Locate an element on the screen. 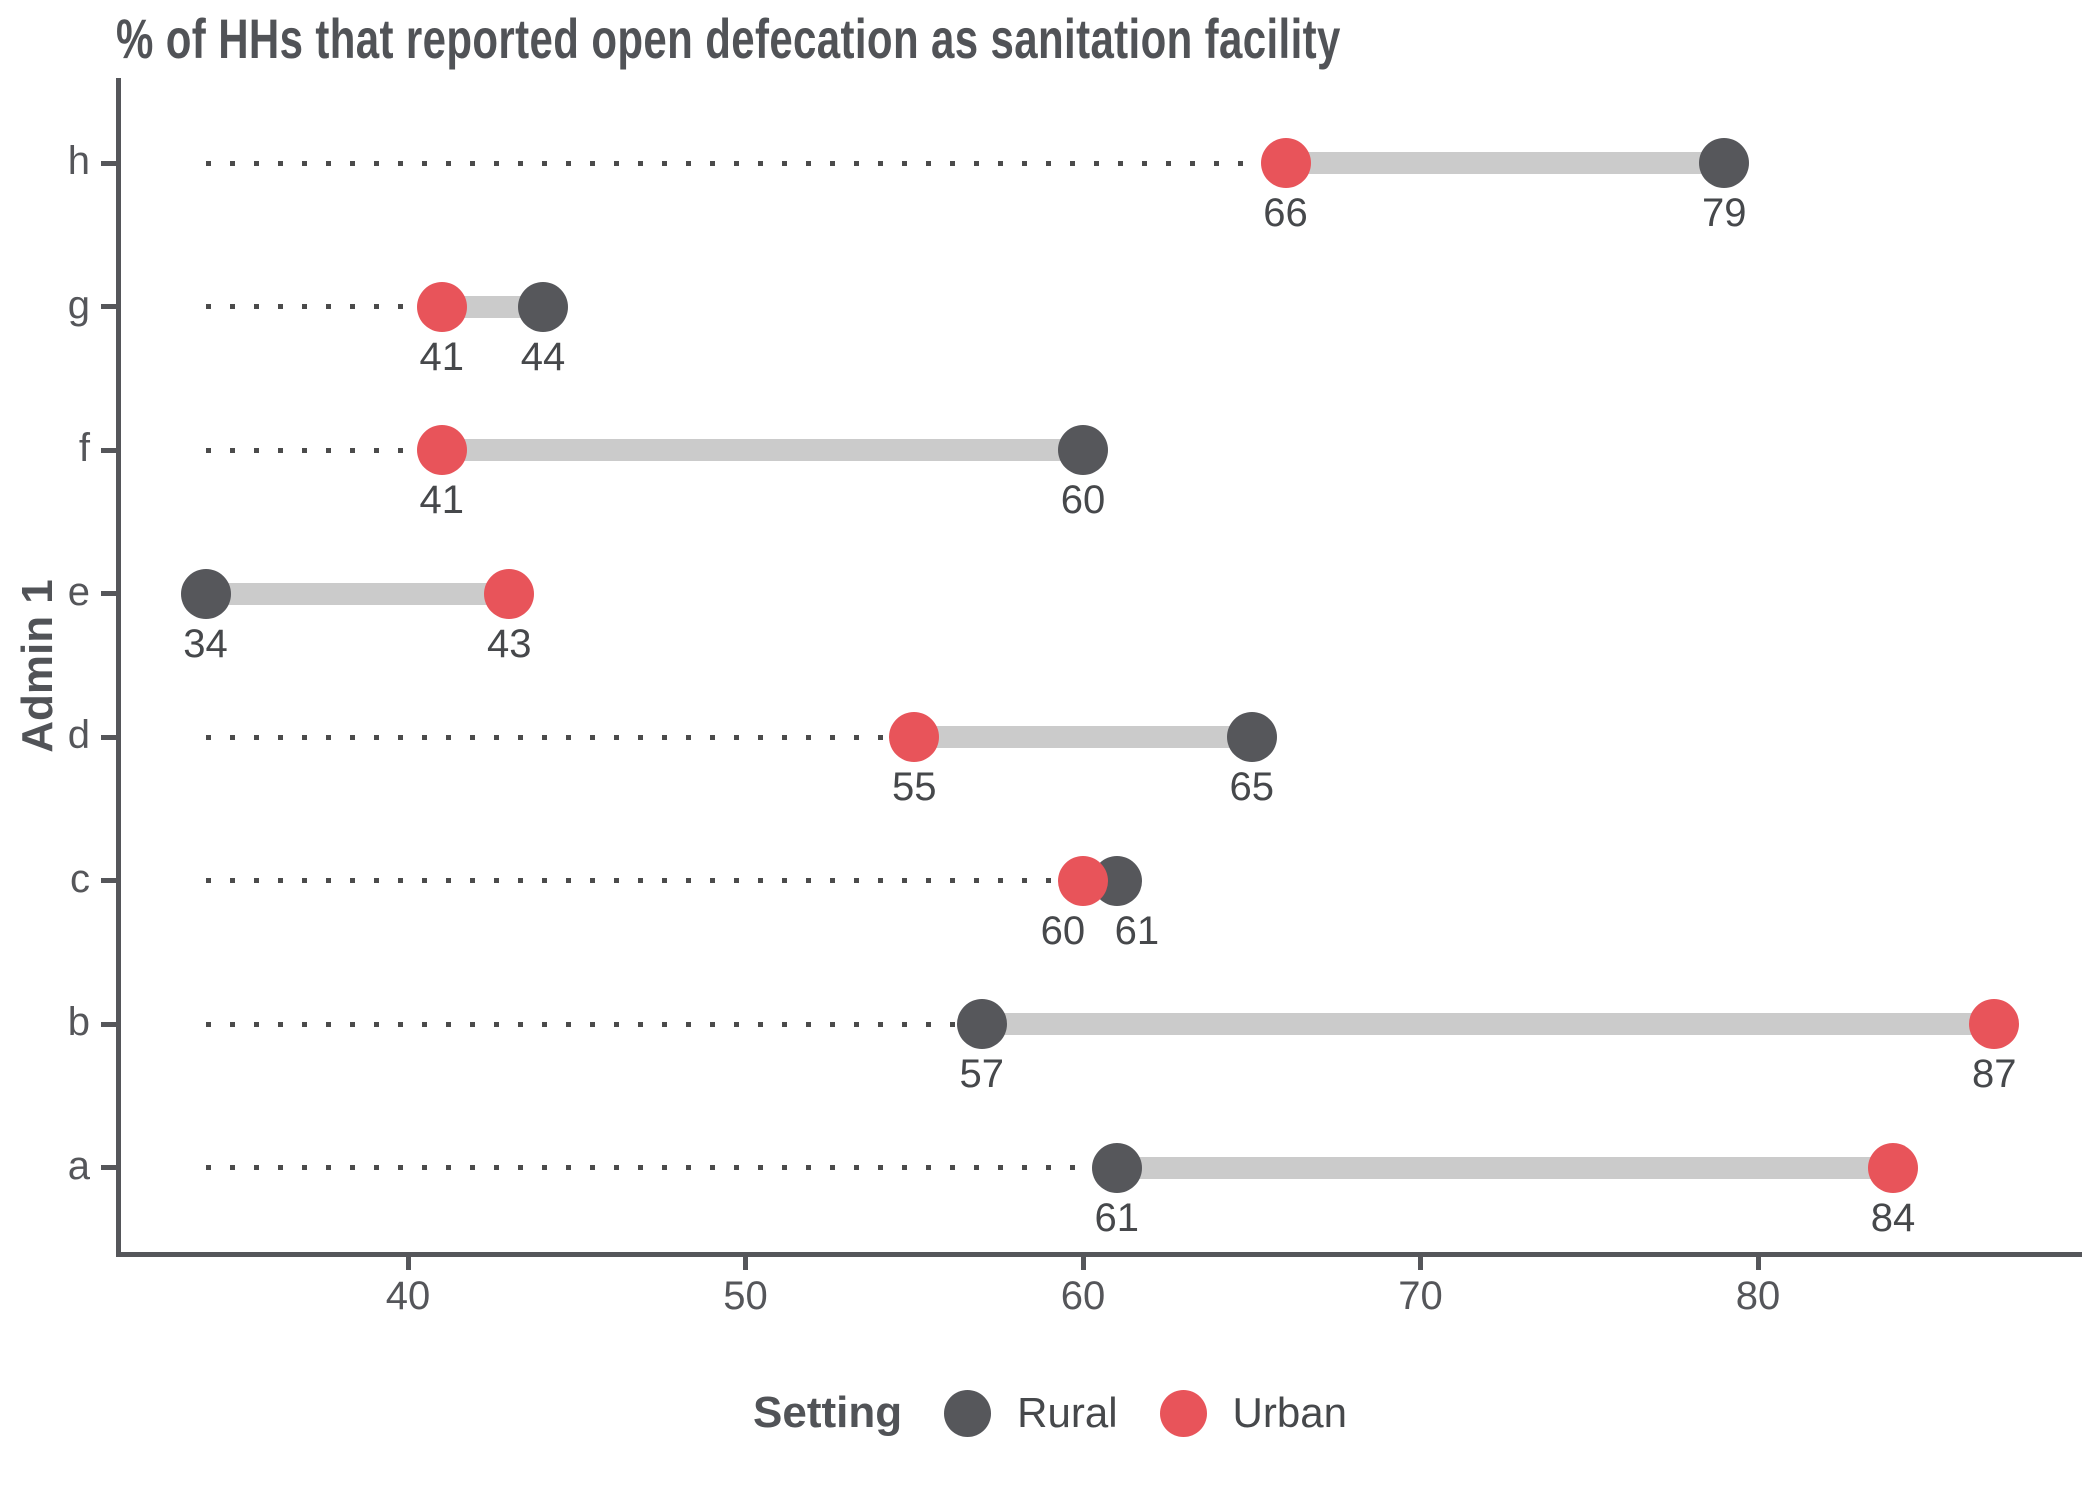 The image size is (2100, 1500). rural-value-label: 57 is located at coordinates (982, 1074).